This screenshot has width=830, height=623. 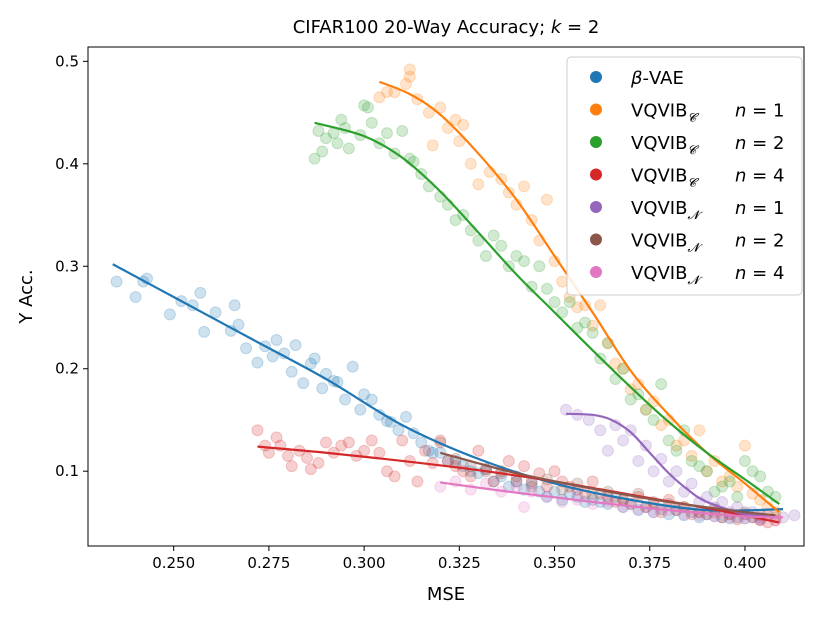 What do you see at coordinates (67, 369) in the screenshot?
I see `y-tick-label: 0.2` at bounding box center [67, 369].